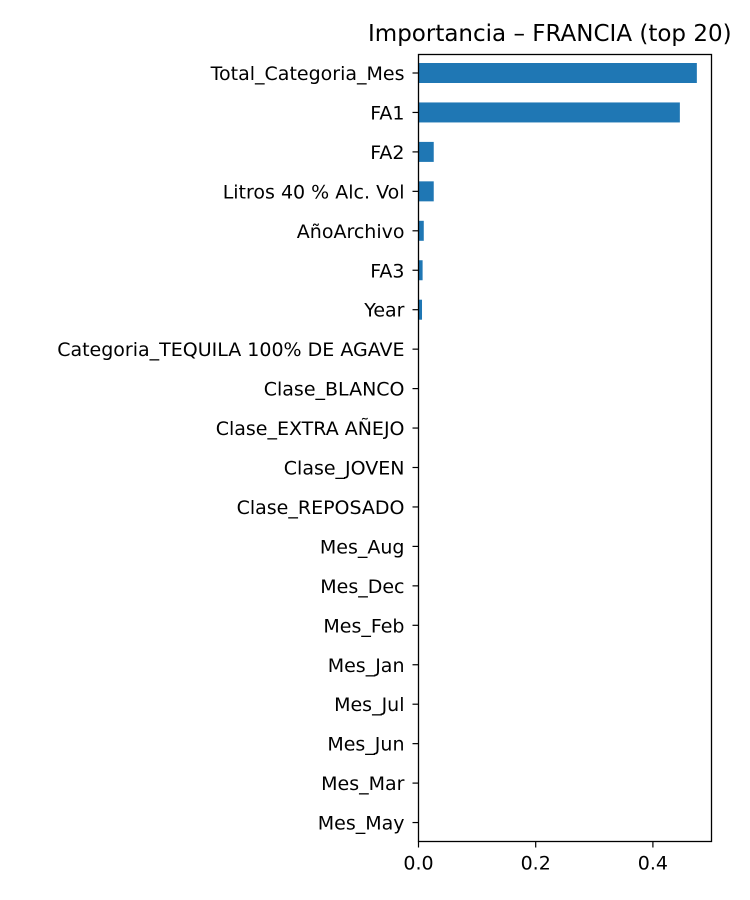  Describe the element at coordinates (230, 350) in the screenshot. I see `y-tick-label: Categoria_TEQUILA 100% DE AGAVE` at that location.